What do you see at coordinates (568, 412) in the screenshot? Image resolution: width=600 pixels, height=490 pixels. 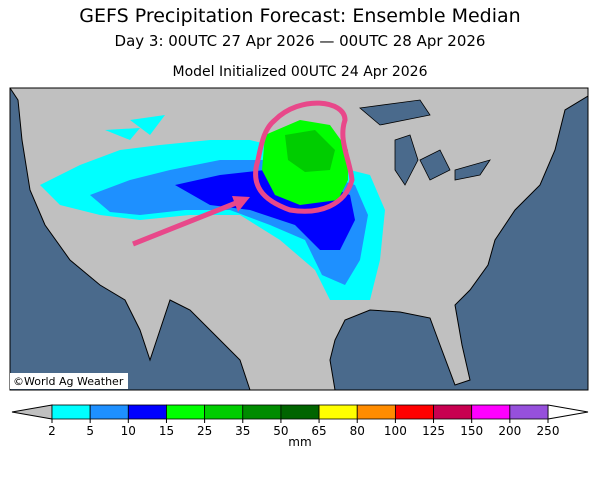 I see `over-triangle` at bounding box center [568, 412].